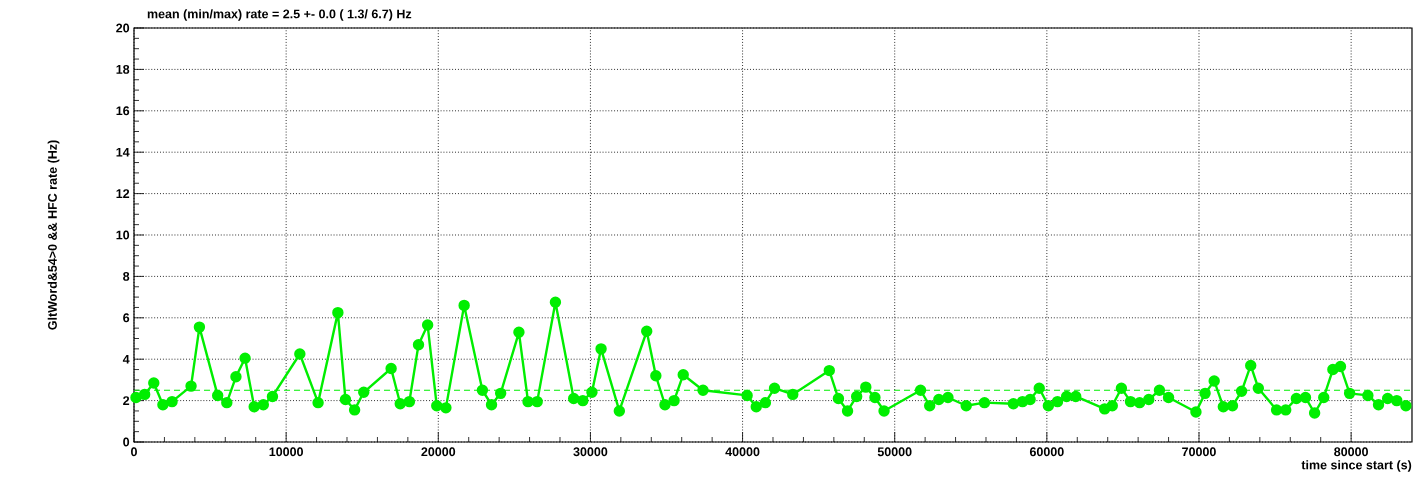 The image size is (1414, 483). Describe the element at coordinates (742, 452) in the screenshot. I see `x-tick-label: 40000` at that location.